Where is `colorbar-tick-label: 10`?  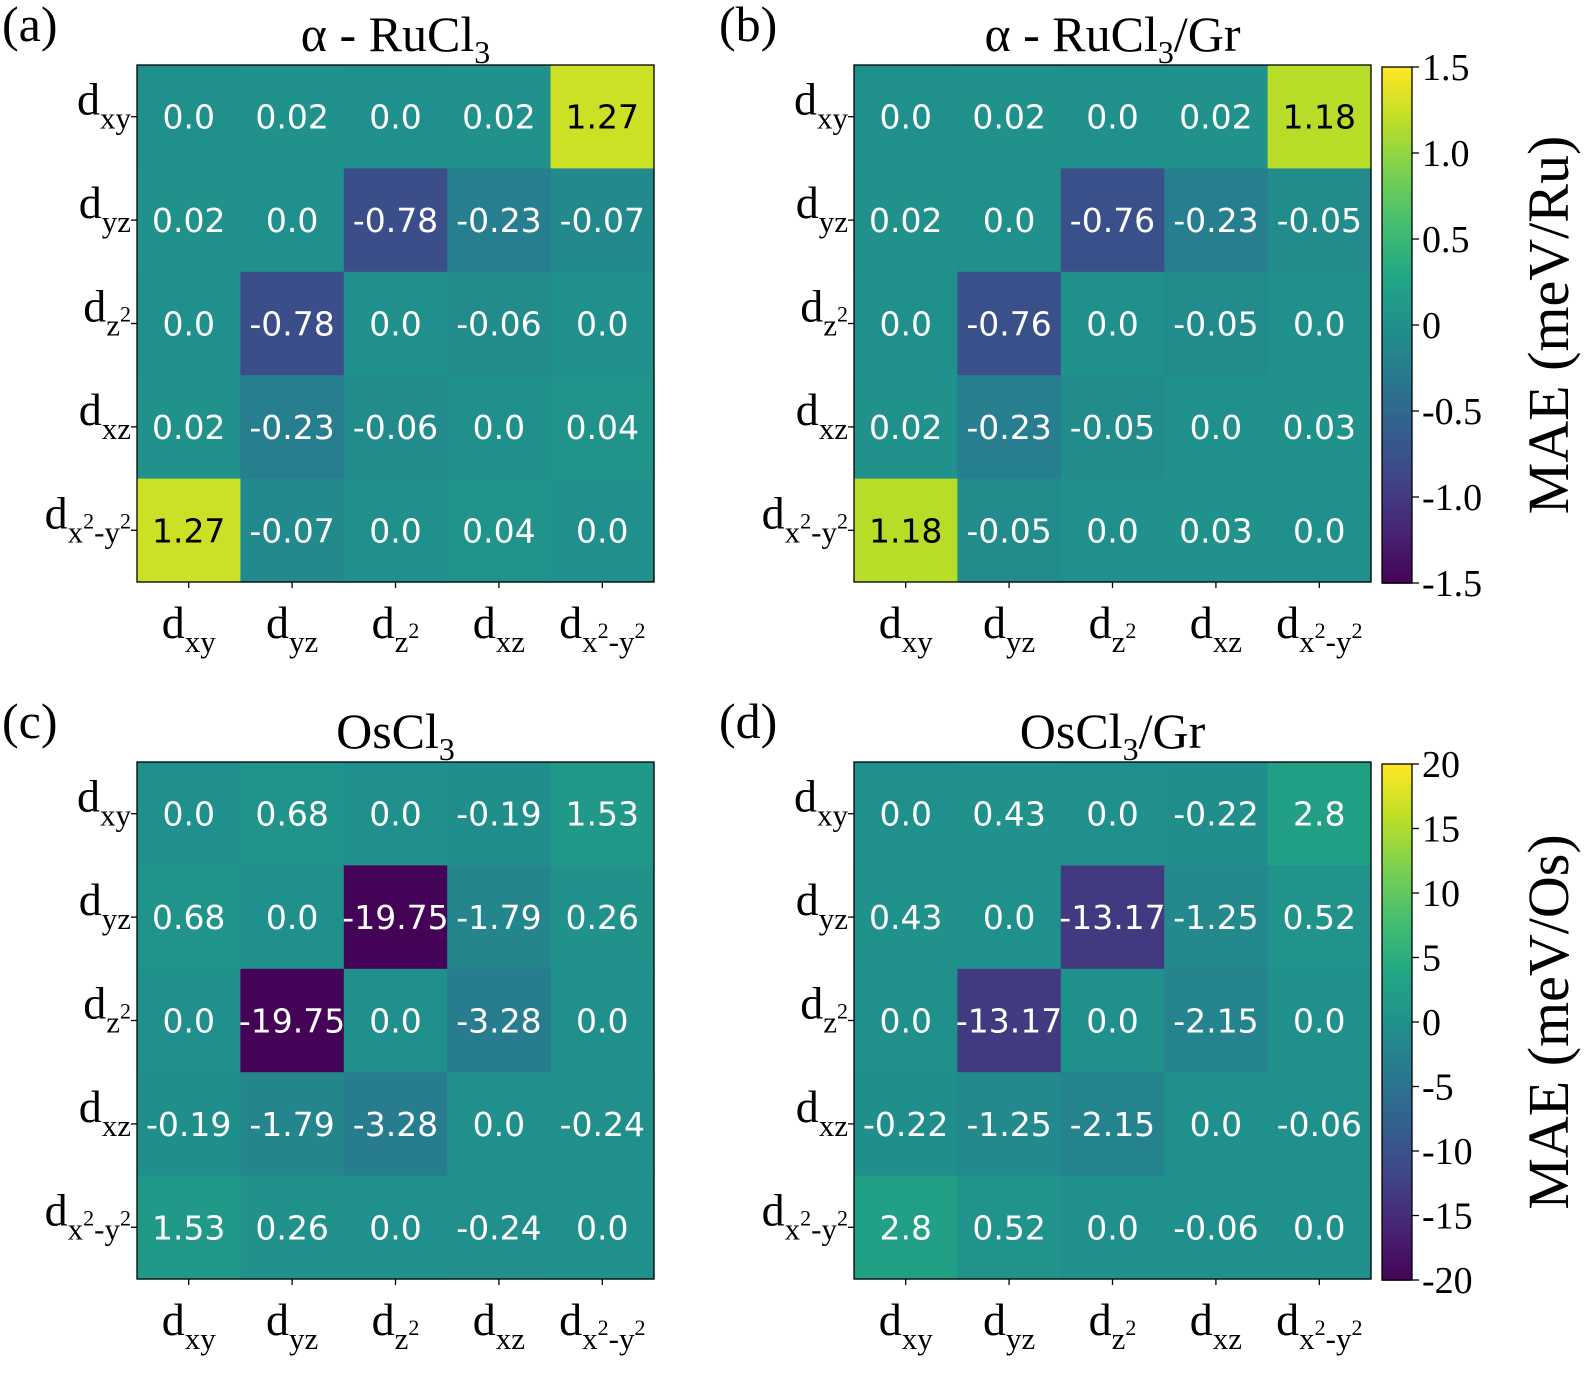 colorbar-tick-label: 10 is located at coordinates (1441, 894).